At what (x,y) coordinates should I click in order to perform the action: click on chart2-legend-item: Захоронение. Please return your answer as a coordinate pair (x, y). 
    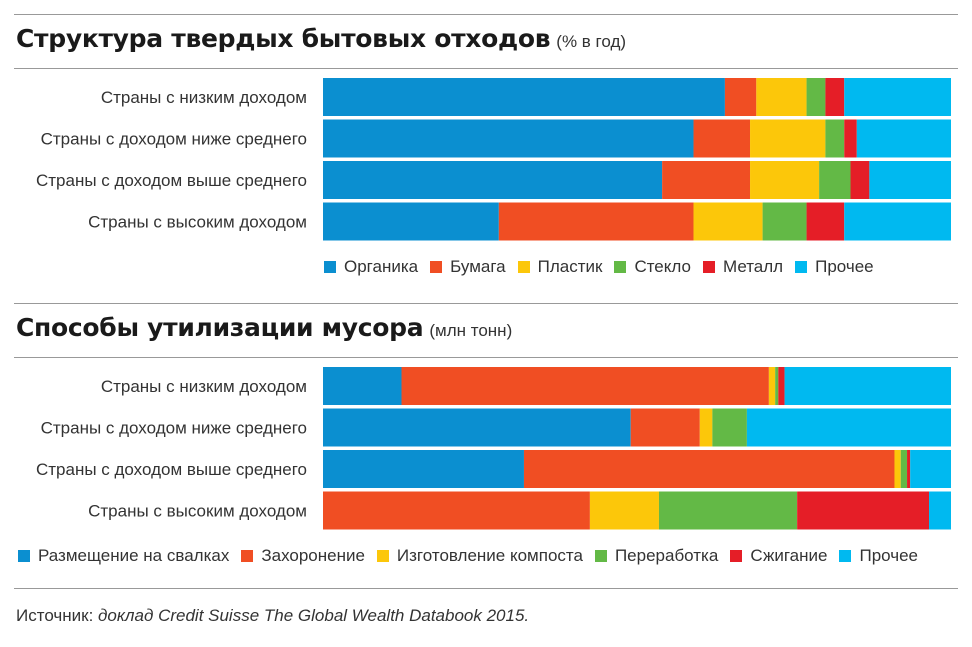
    Looking at the image, I should click on (303, 556).